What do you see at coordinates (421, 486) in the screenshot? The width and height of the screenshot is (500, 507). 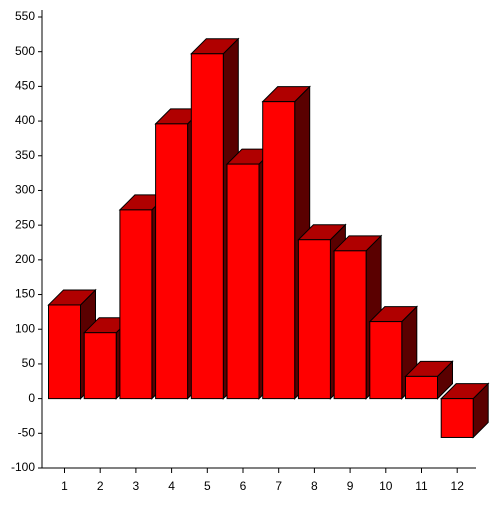 I see `x-tick-label: 11` at bounding box center [421, 486].